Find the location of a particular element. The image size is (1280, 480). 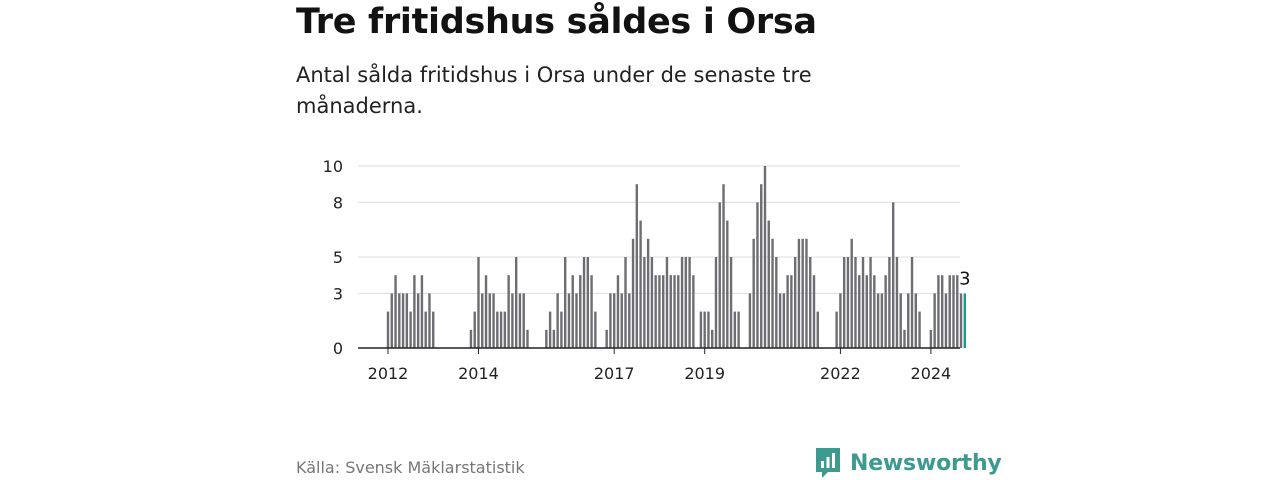

y-tick-label: 0 is located at coordinates (338, 348).